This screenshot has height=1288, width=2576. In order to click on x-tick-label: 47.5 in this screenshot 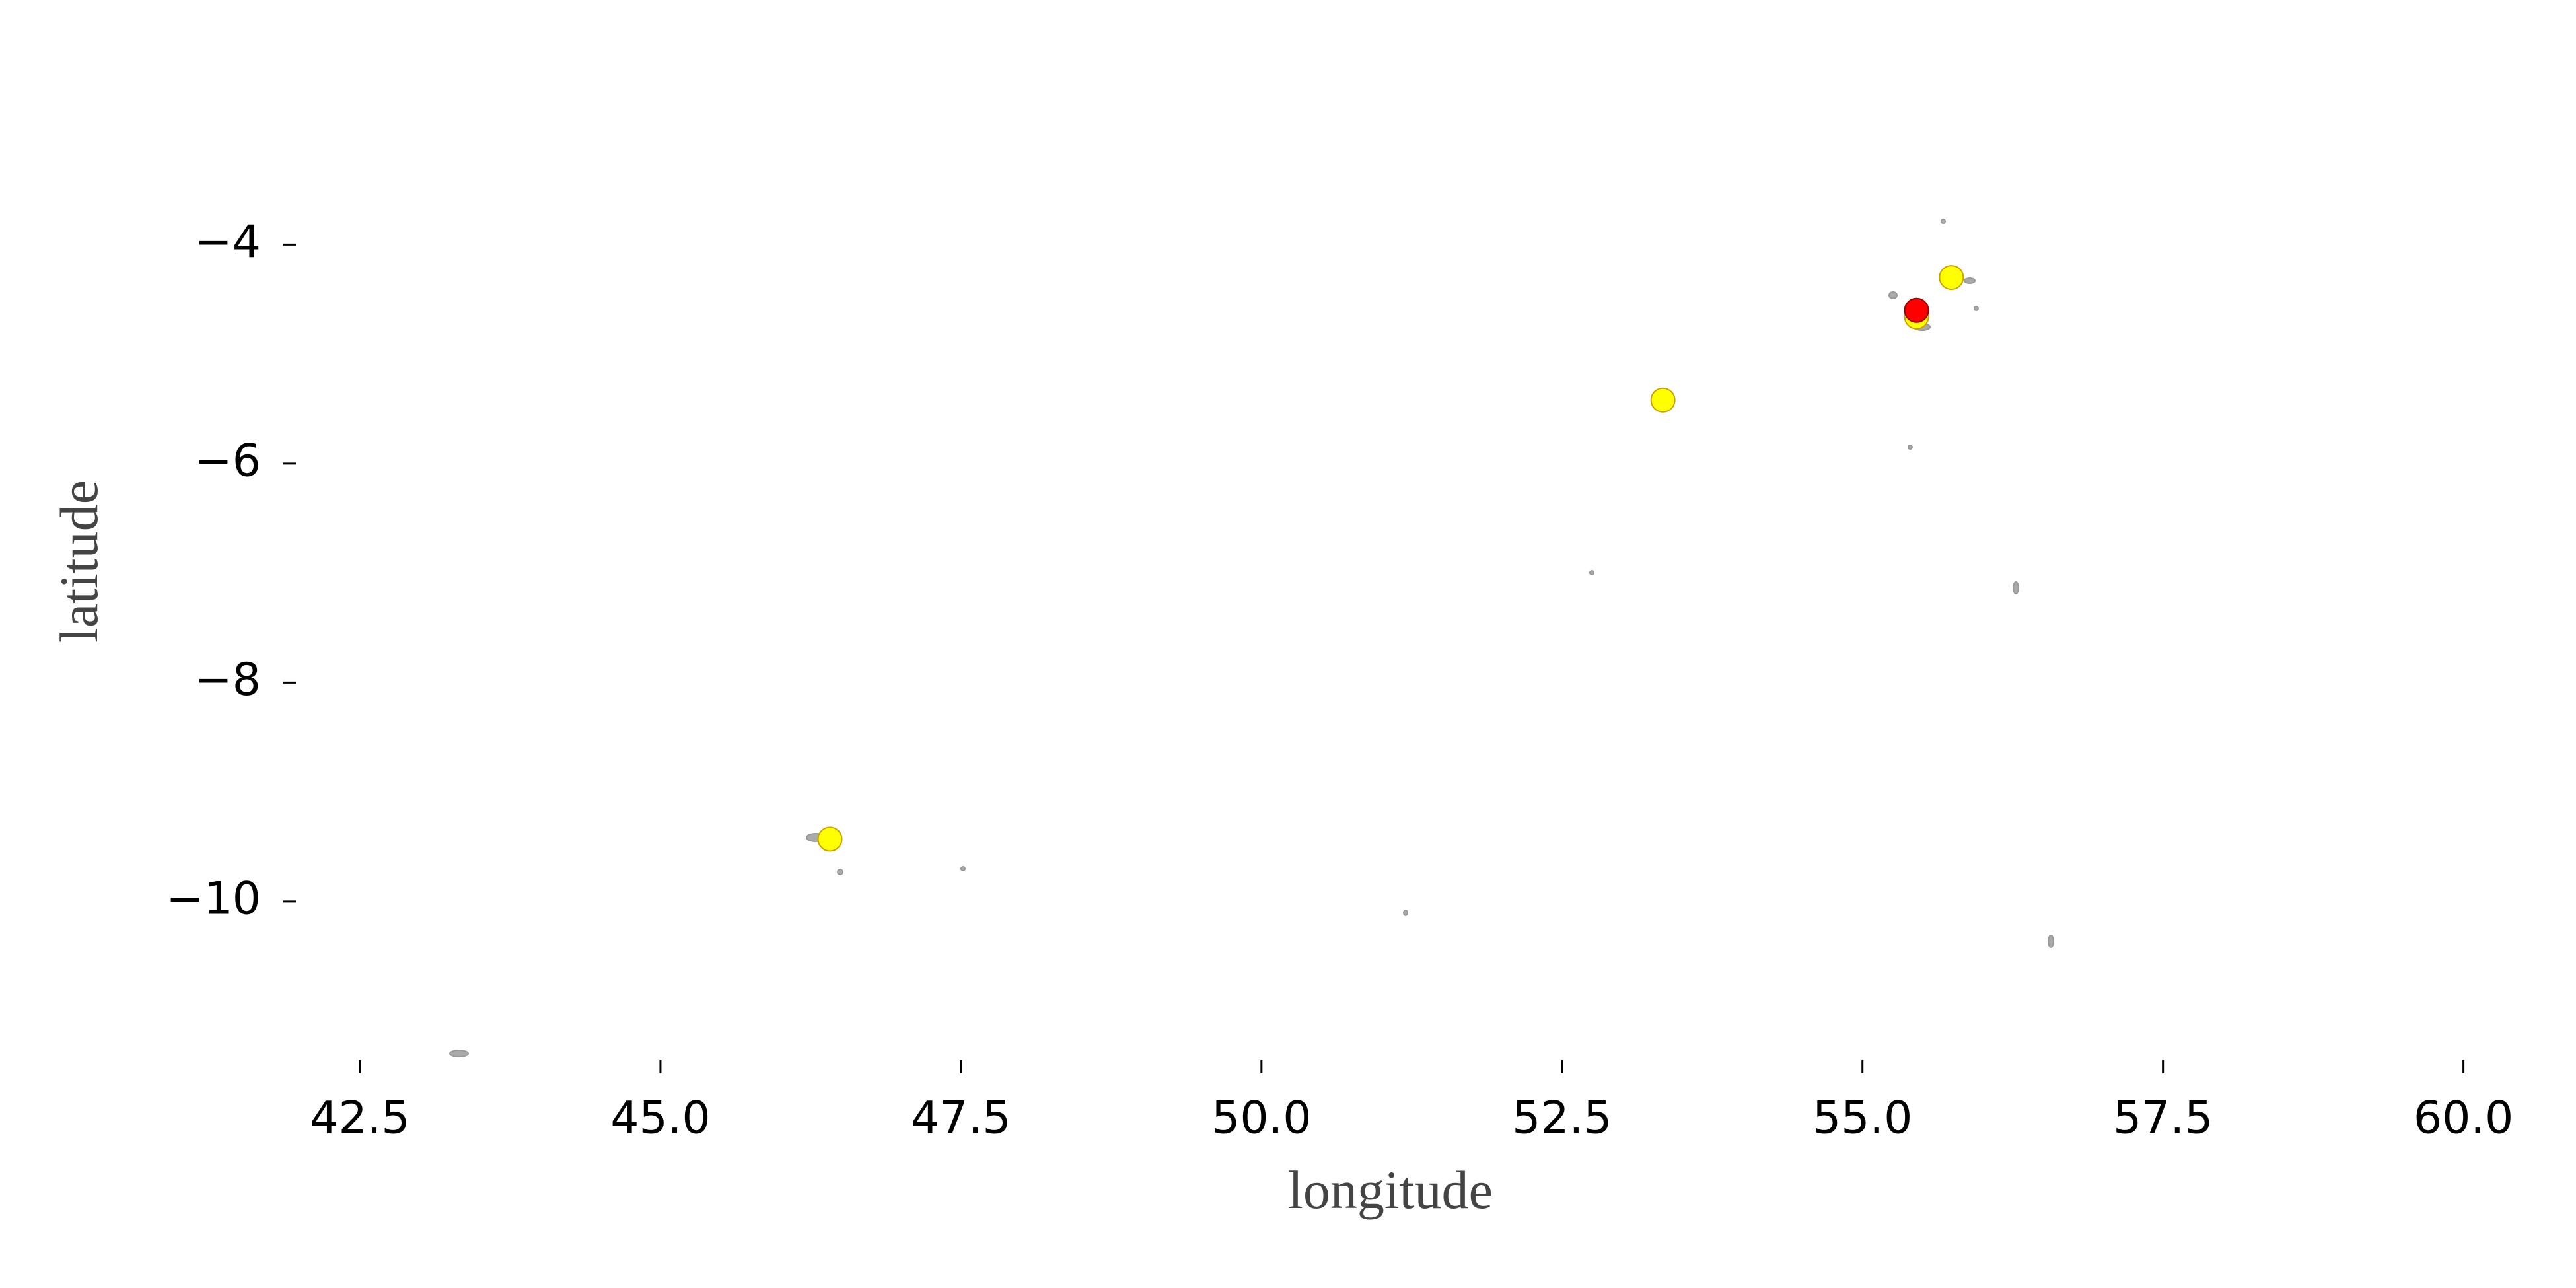, I will do `click(961, 1118)`.